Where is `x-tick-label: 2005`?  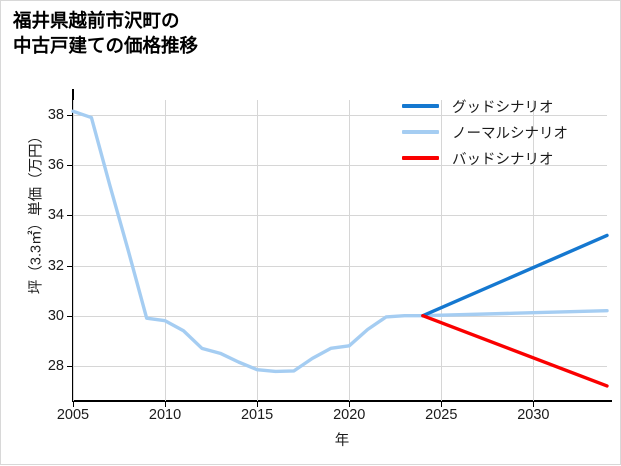
x-tick-label: 2005 is located at coordinates (73, 415).